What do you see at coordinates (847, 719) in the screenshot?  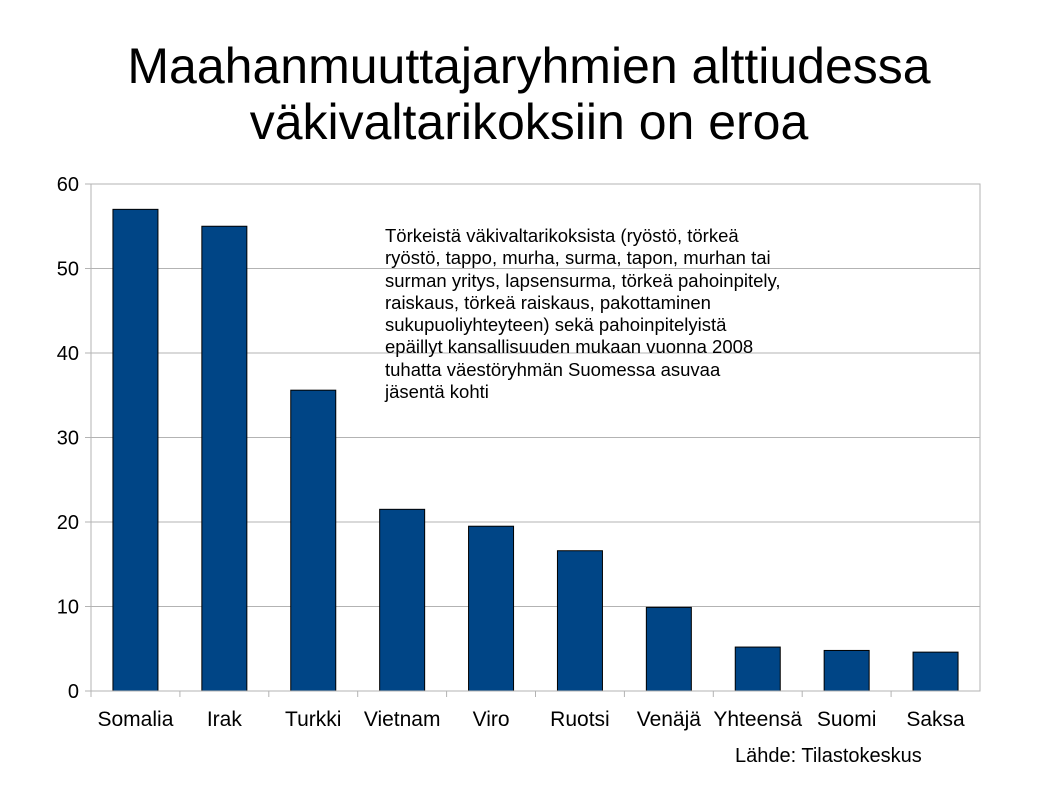 I see `x-tick-label: Suomi` at bounding box center [847, 719].